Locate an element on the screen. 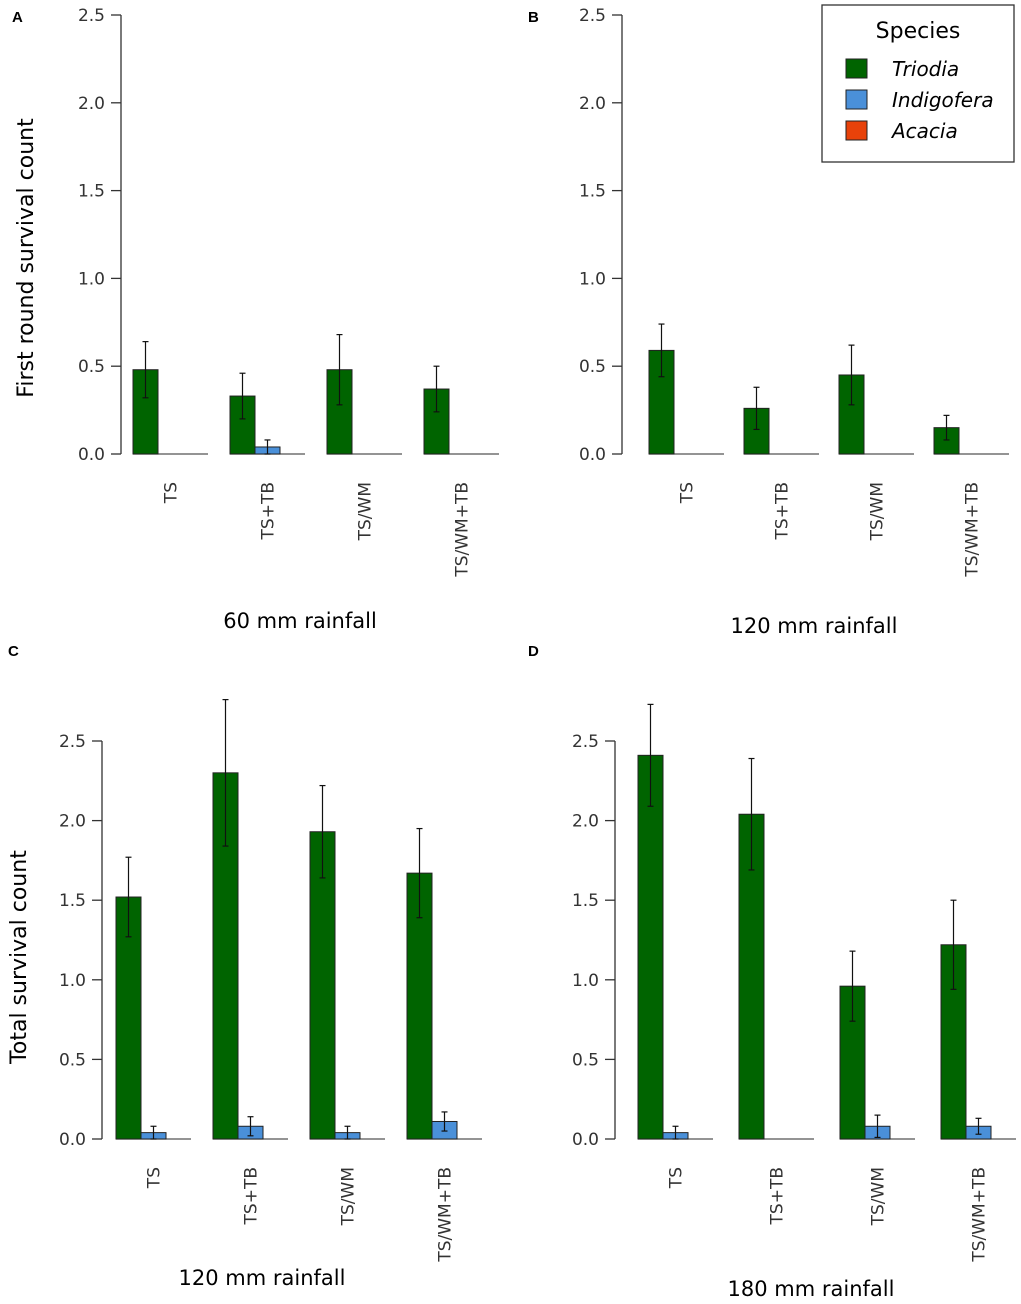  legend-title: Species is located at coordinates (918, 31).